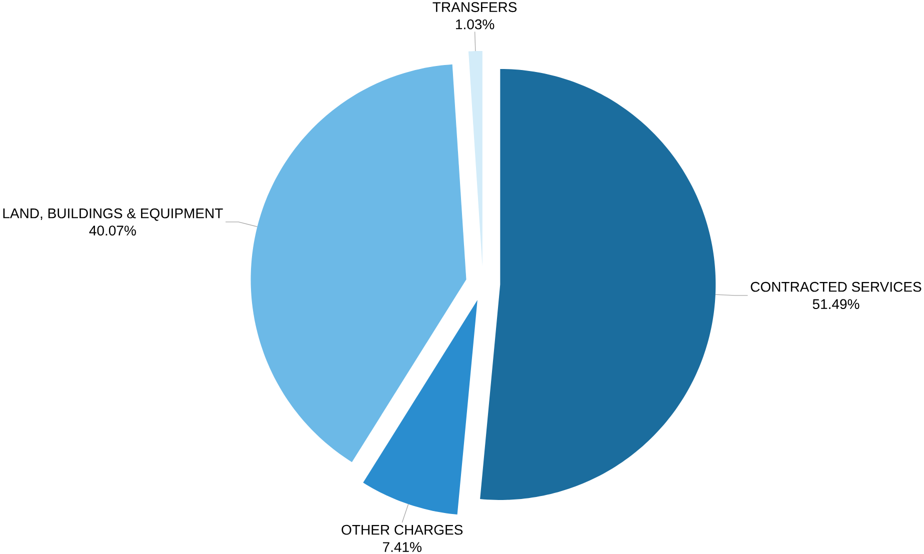  I want to click on slice-label: CONTRACTED SERVICES, so click(836, 287).